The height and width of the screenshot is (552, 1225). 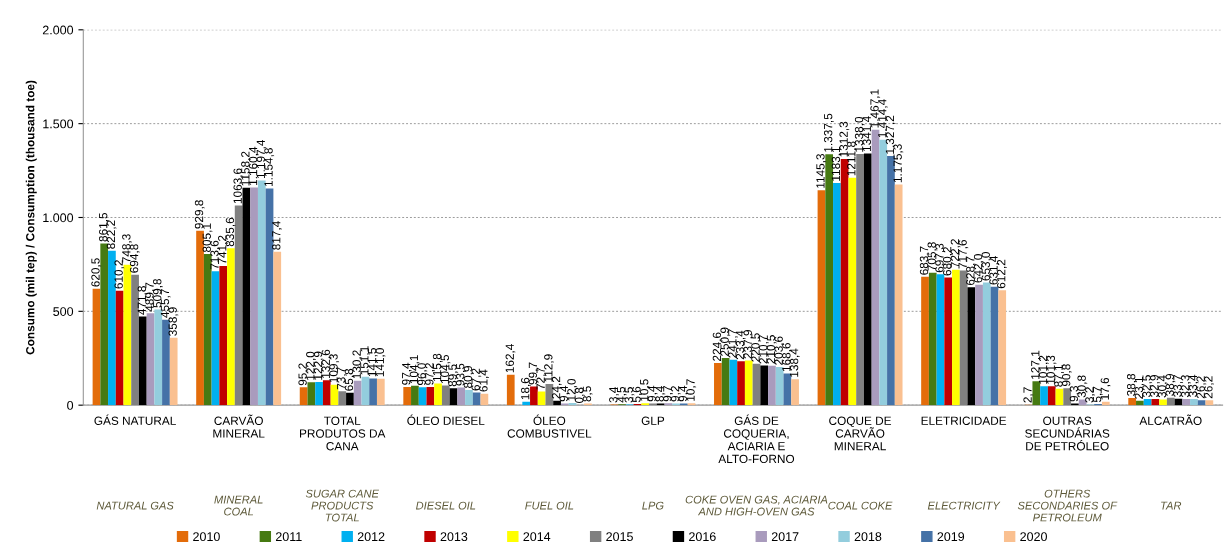 What do you see at coordinates (951, 537) in the screenshot?
I see `legend-label: 2019` at bounding box center [951, 537].